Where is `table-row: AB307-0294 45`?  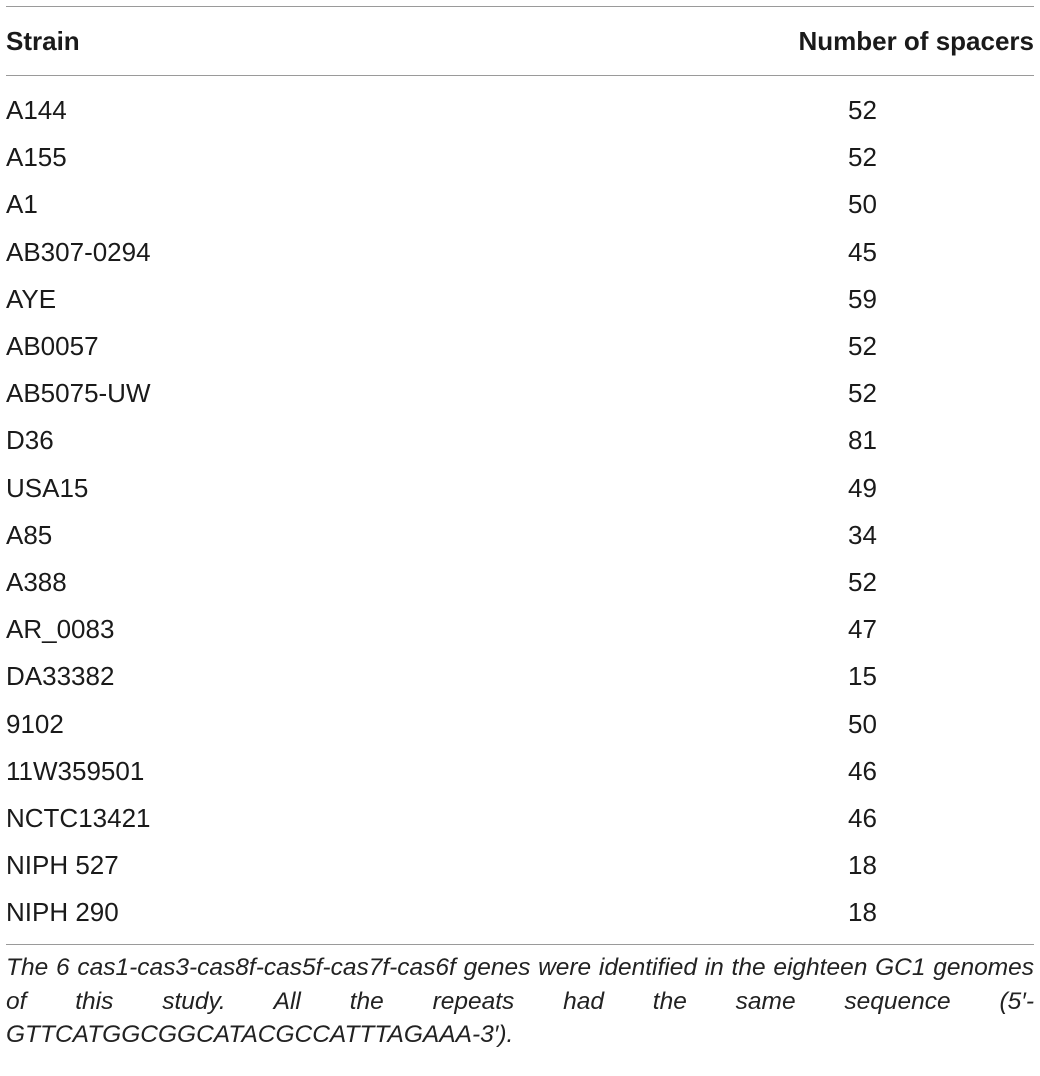 table-row: AB307-0294 45 is located at coordinates (520, 252).